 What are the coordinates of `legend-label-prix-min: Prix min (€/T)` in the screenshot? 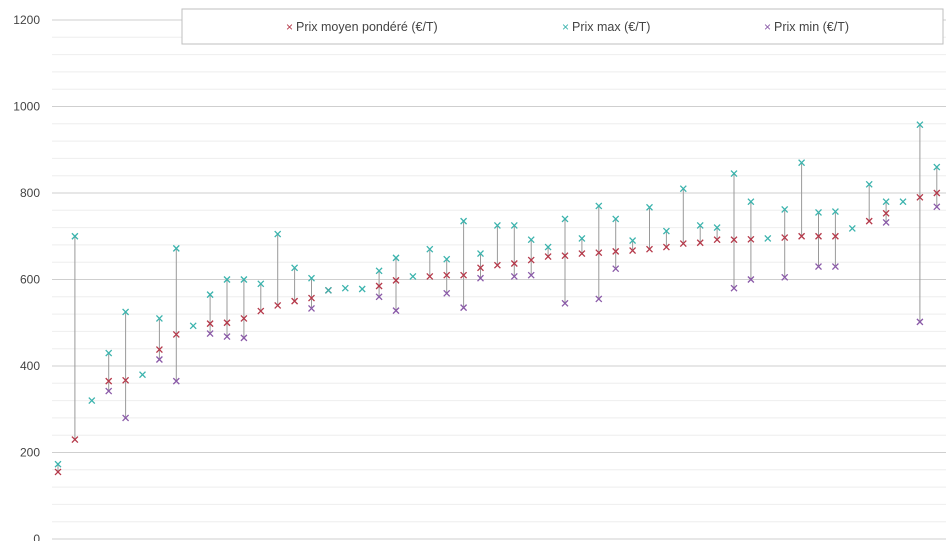 It's located at (811, 27).